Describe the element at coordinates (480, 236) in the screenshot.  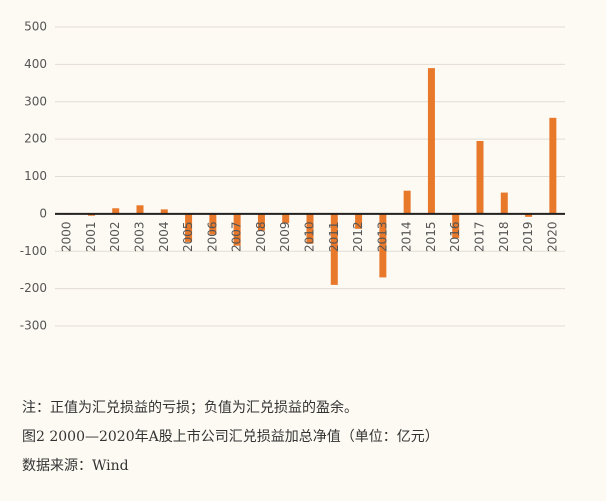
I see `x-tick-label: 2017` at that location.